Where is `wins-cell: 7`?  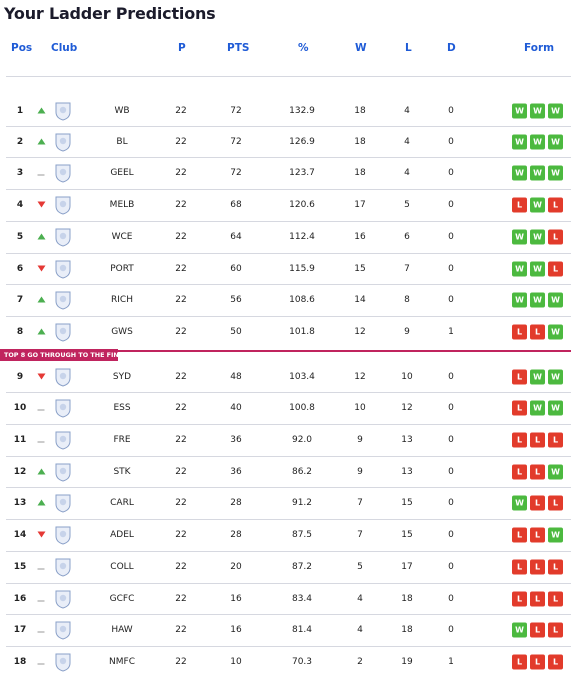
wins-cell: 7 is located at coordinates (360, 534).